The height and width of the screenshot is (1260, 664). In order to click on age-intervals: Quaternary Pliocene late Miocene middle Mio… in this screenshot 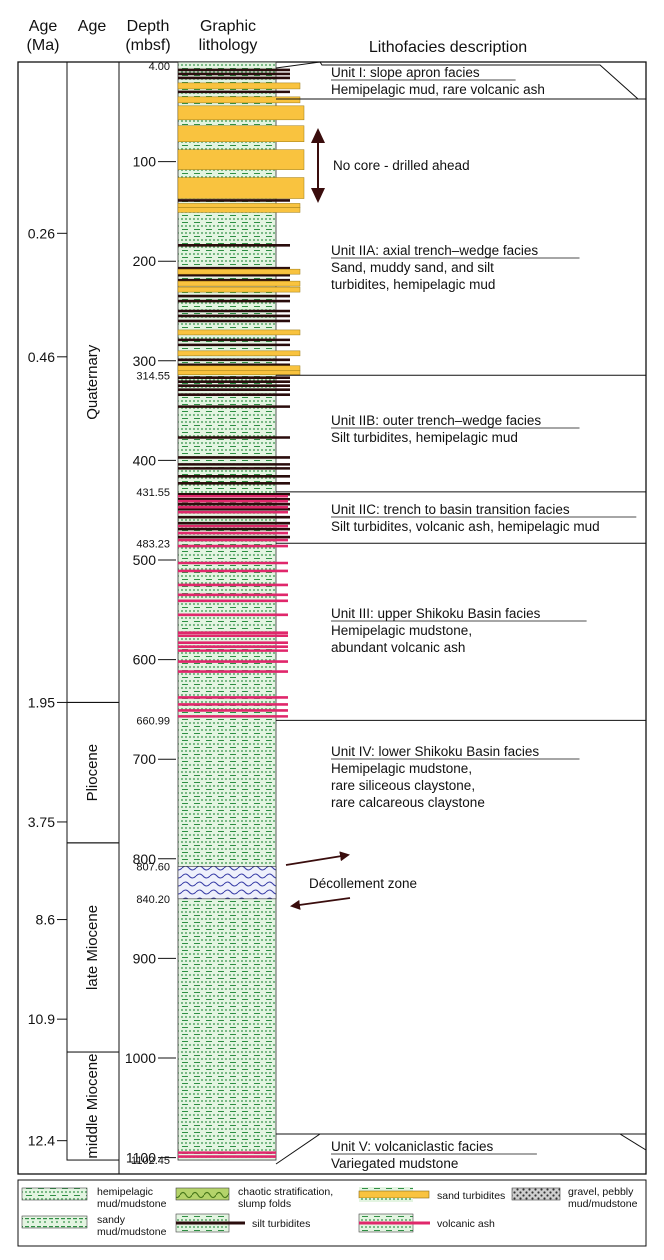, I will do `click(93, 611)`.